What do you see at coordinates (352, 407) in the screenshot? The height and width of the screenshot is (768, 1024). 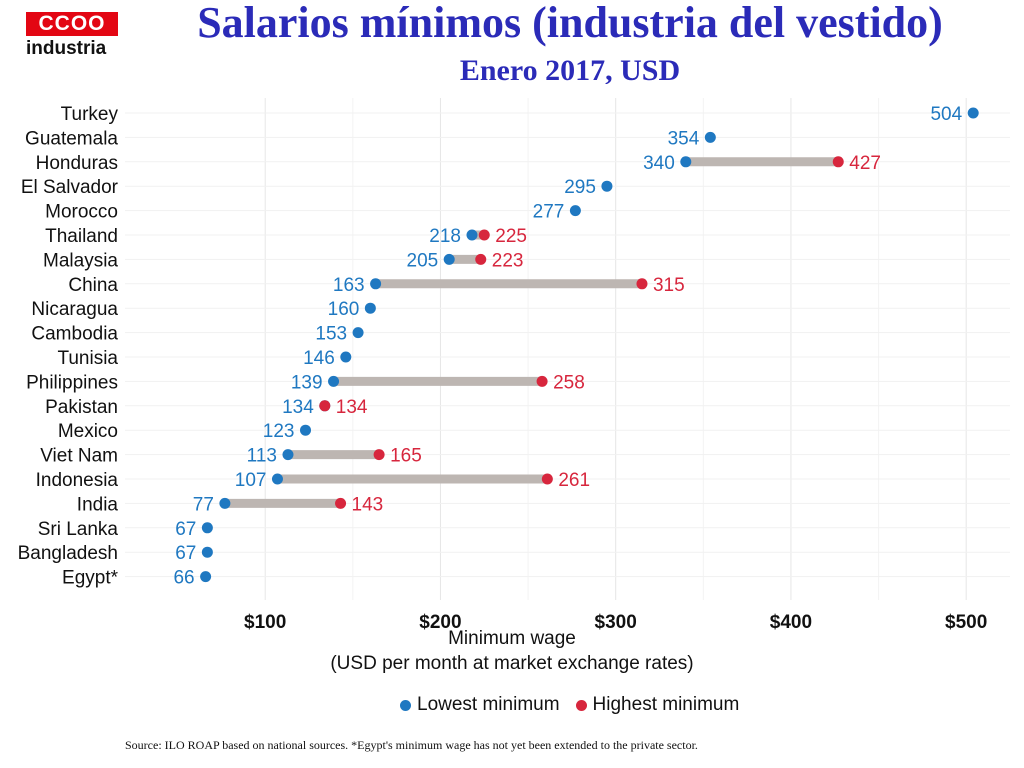 I see `highest-value-label: 134` at bounding box center [352, 407].